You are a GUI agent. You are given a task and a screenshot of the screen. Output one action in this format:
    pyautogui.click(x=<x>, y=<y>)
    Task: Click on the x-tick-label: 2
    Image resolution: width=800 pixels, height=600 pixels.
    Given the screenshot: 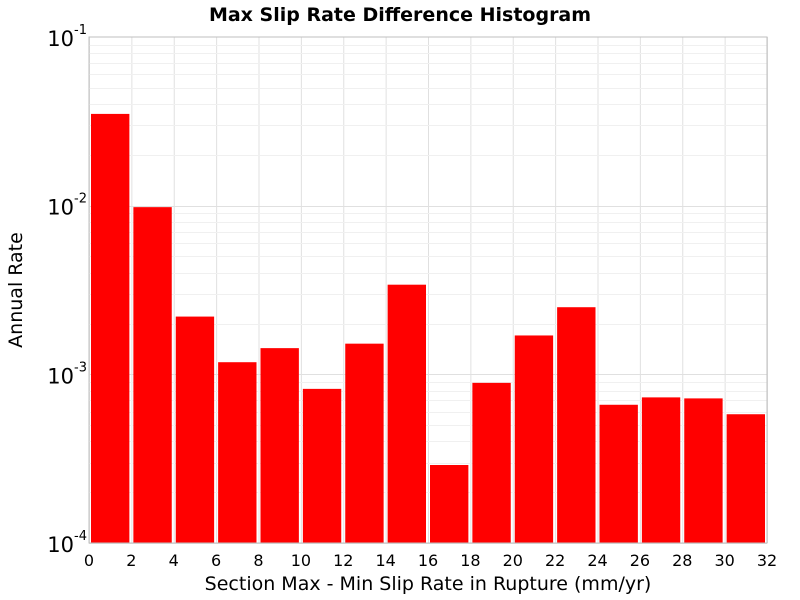 What is the action you would take?
    pyautogui.click(x=131, y=560)
    